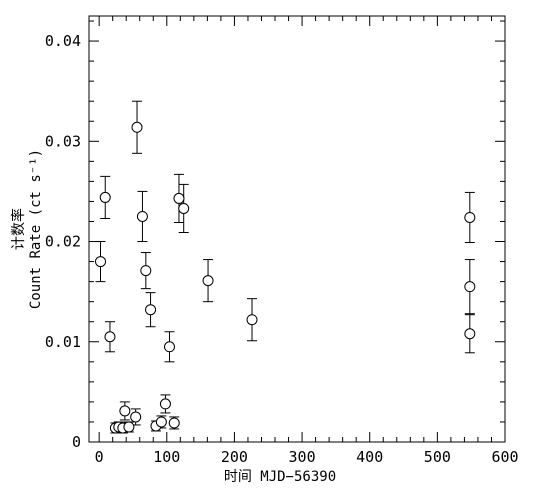 The image size is (541, 492). I want to click on x-tick-label: 0, so click(99, 457).